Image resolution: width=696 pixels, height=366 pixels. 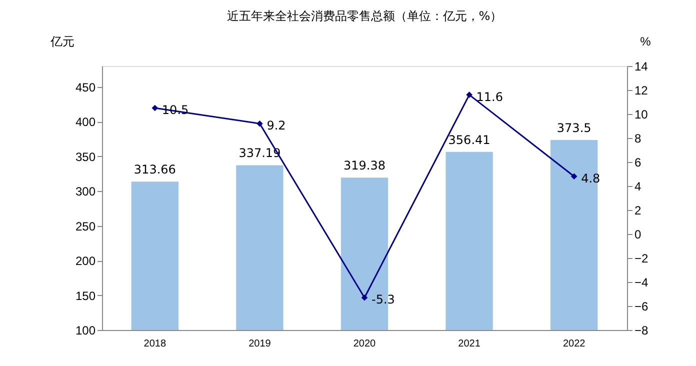 What do you see at coordinates (638, 235) in the screenshot?
I see `y2-tick-label: 0` at bounding box center [638, 235].